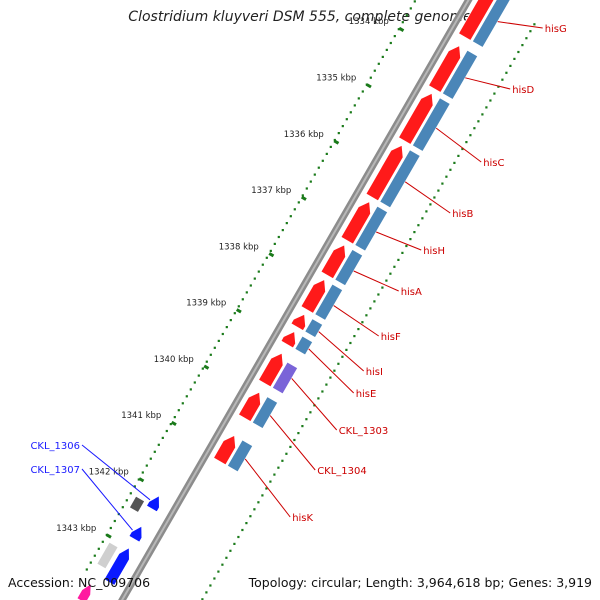 This screenshot has height=600, width=600. What do you see at coordinates (556, 29) in the screenshot?
I see `gene-label-hisg: hisG` at bounding box center [556, 29].